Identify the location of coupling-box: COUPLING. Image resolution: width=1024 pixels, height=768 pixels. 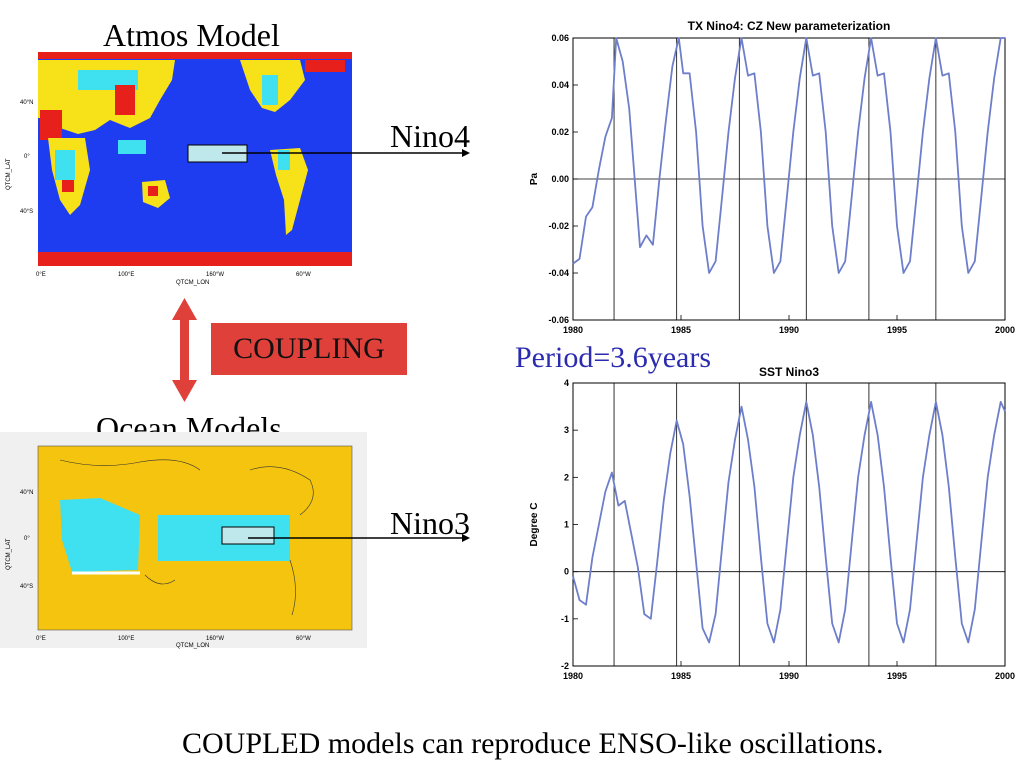
(309, 349).